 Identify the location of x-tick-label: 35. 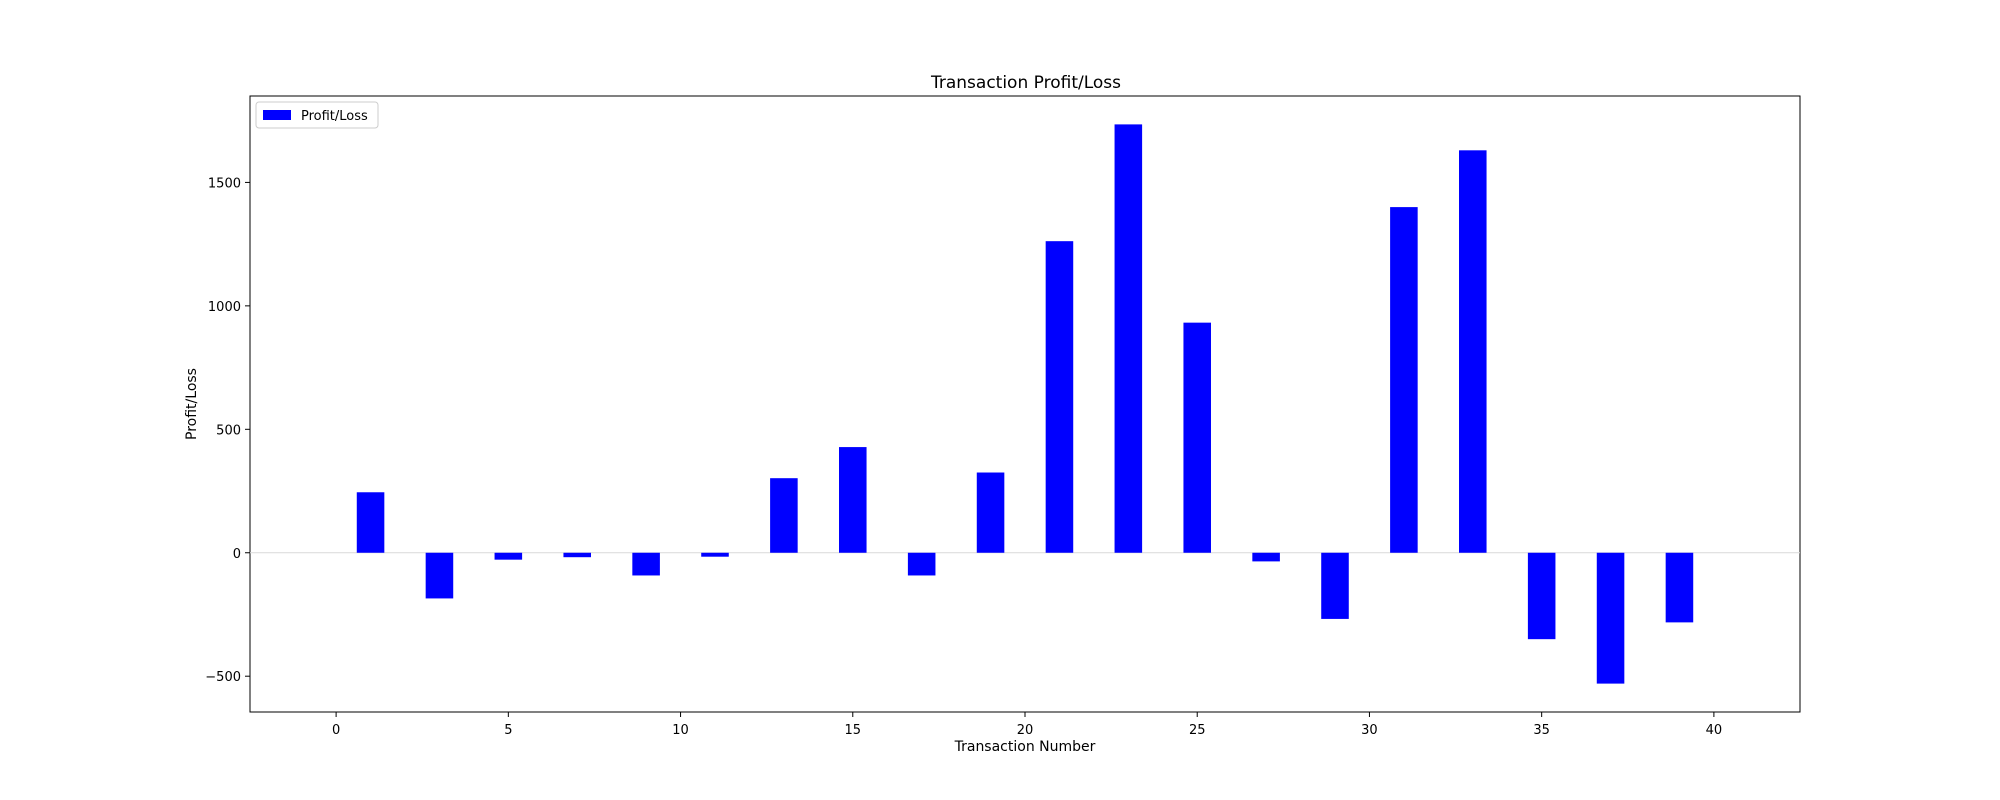
(1541, 730).